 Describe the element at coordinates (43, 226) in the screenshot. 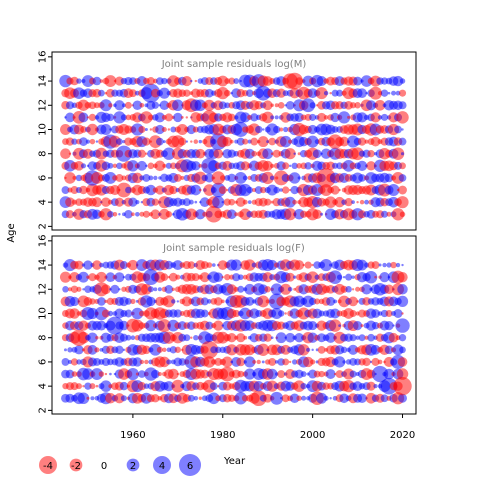

I see `y-tick-label: 2` at that location.